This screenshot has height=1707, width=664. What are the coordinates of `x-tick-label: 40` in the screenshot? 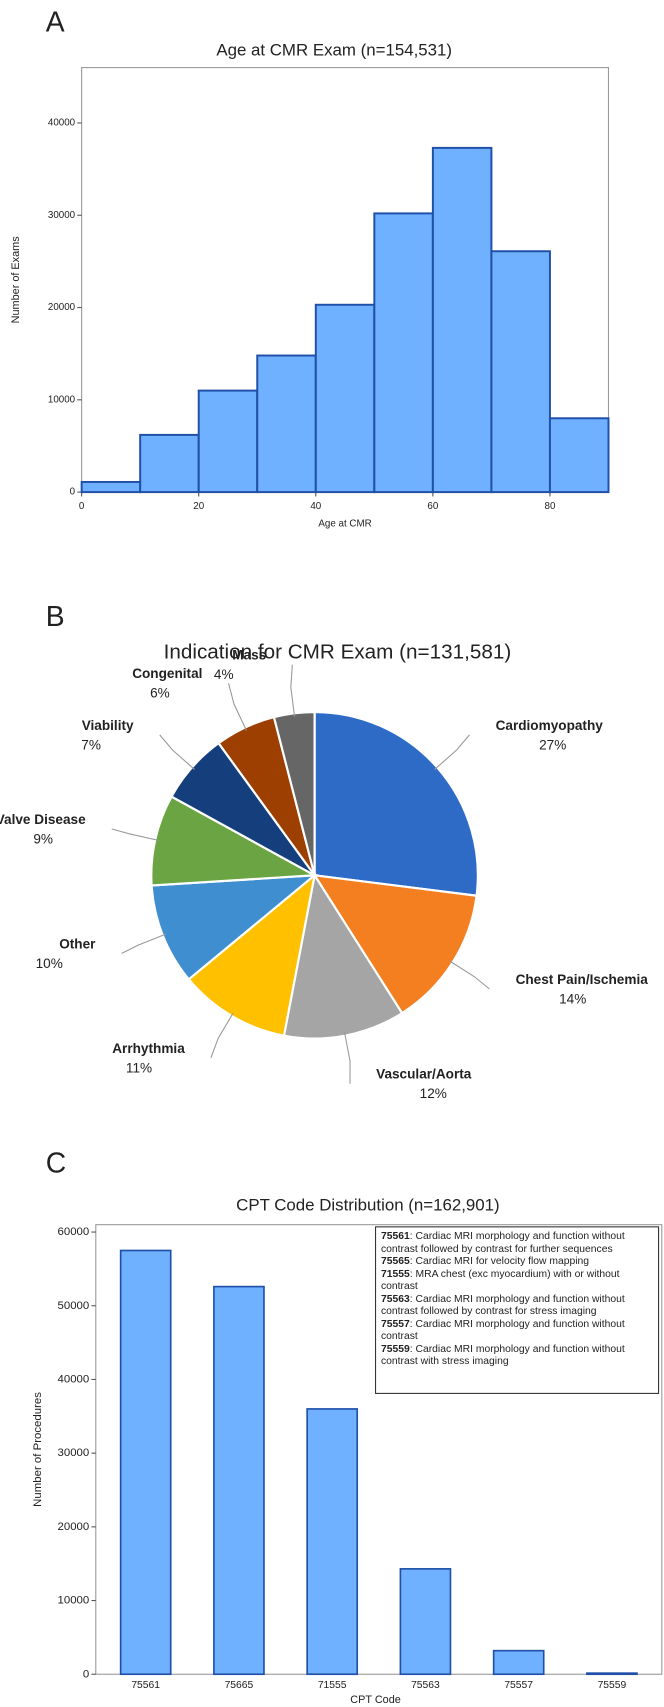 It's located at (315, 506).